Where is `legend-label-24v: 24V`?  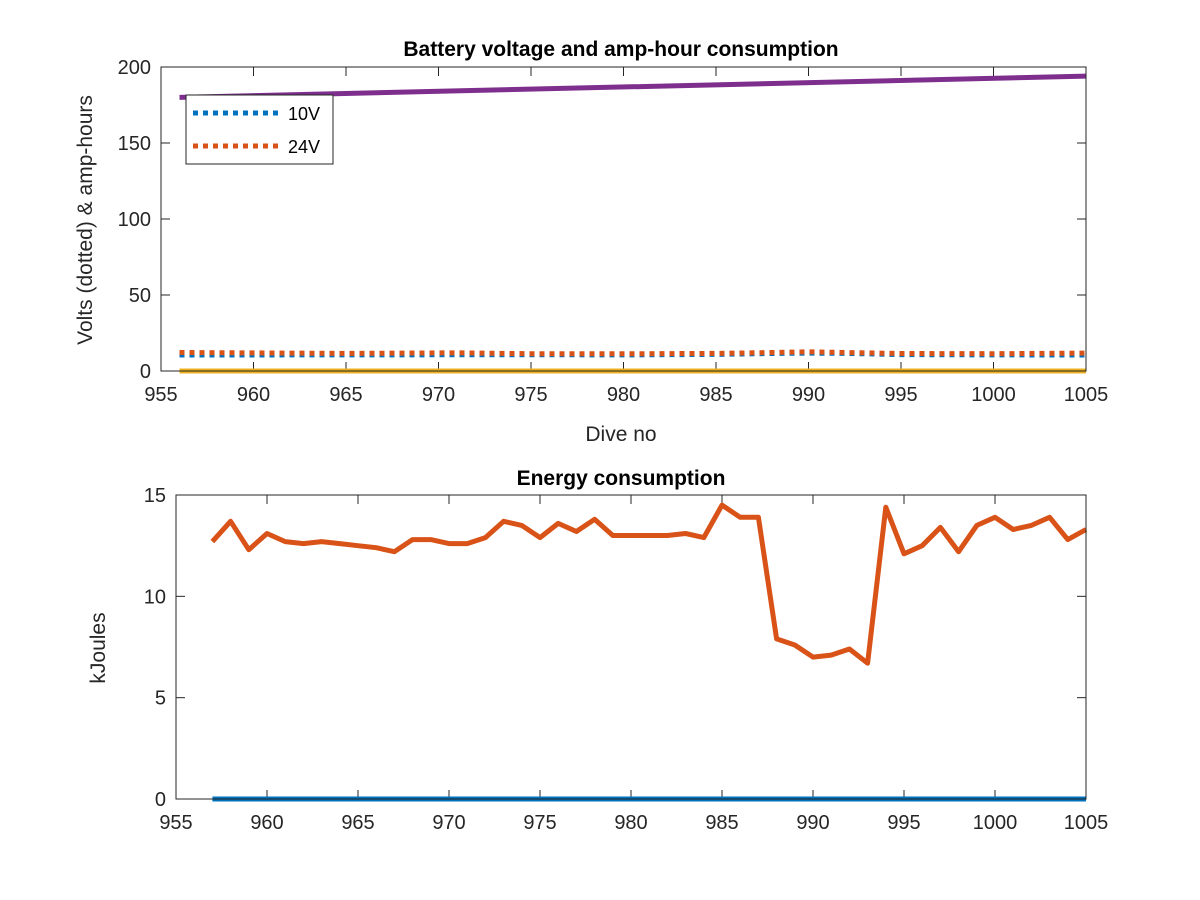
legend-label-24v: 24V is located at coordinates (304, 147).